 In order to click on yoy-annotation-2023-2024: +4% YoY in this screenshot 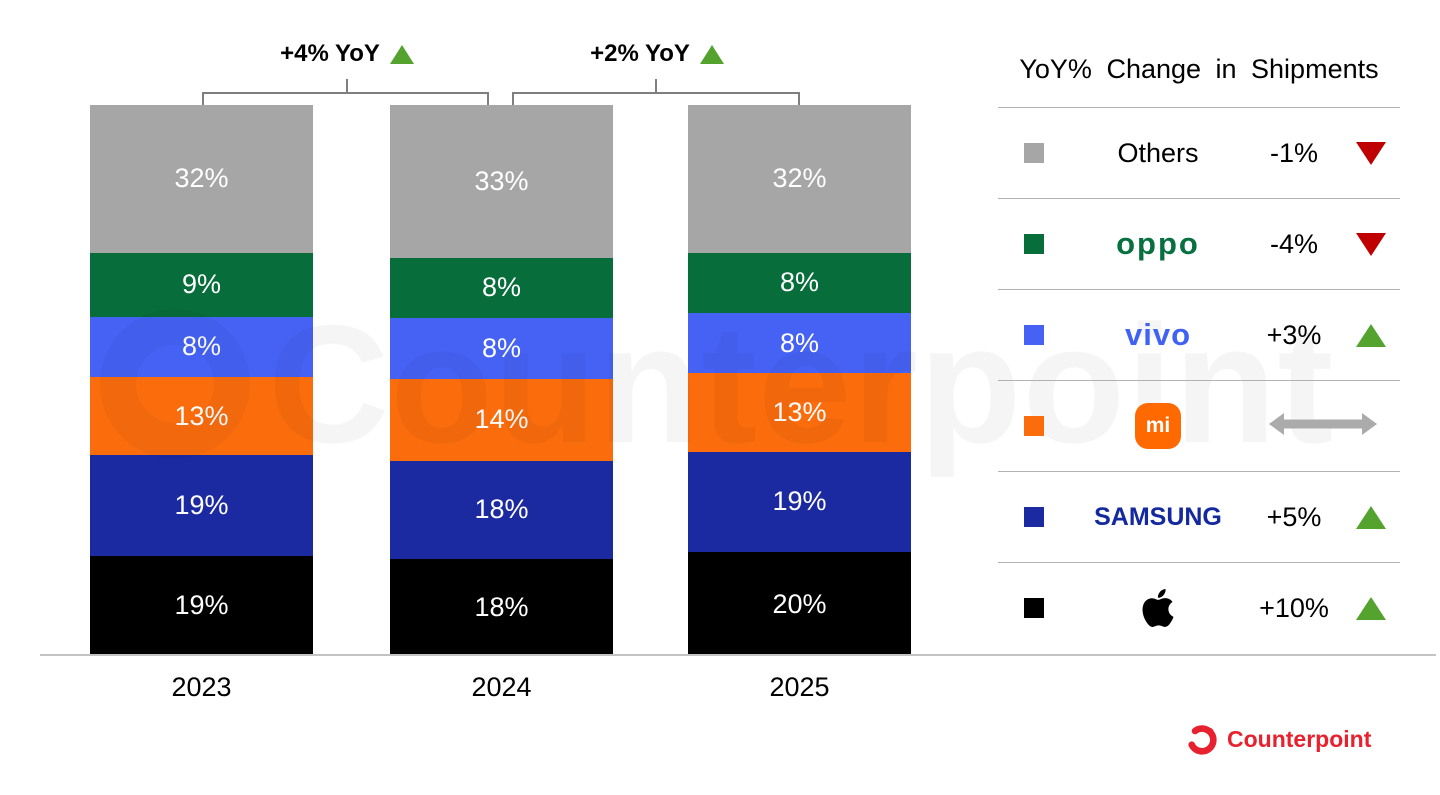, I will do `click(347, 54)`.